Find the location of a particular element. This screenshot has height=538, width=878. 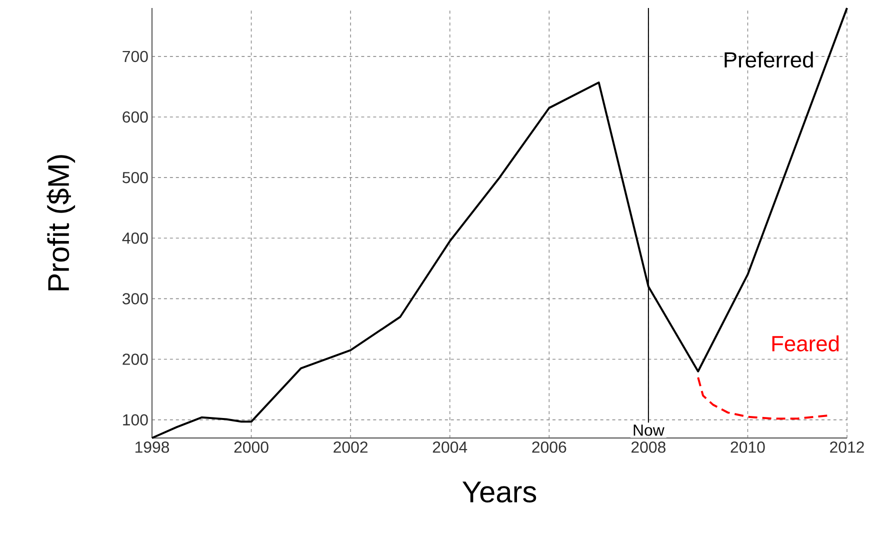

x-tick-label: 2008 is located at coordinates (649, 447).